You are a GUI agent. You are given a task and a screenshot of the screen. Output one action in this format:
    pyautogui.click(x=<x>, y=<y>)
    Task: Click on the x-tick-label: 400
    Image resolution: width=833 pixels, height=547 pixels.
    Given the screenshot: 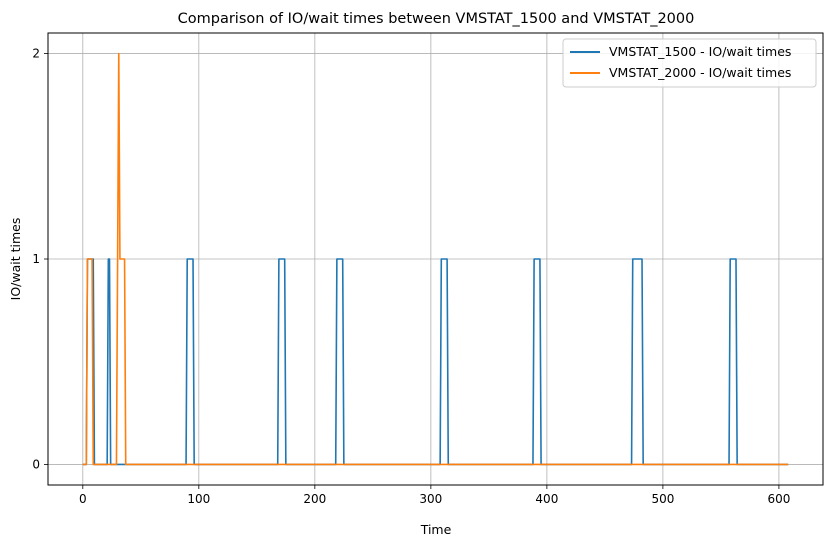 What is the action you would take?
    pyautogui.click(x=546, y=499)
    